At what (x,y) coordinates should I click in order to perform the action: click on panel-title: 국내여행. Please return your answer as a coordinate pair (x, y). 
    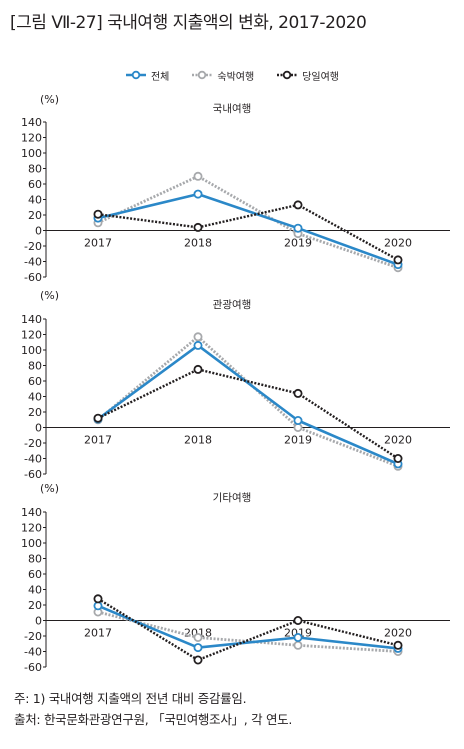
    Looking at the image, I should click on (232, 109).